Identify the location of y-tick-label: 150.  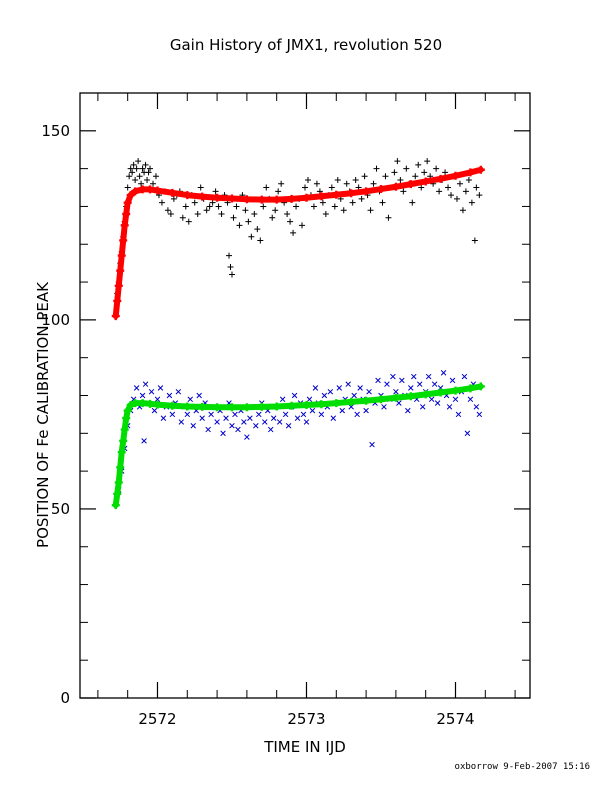
(55, 131).